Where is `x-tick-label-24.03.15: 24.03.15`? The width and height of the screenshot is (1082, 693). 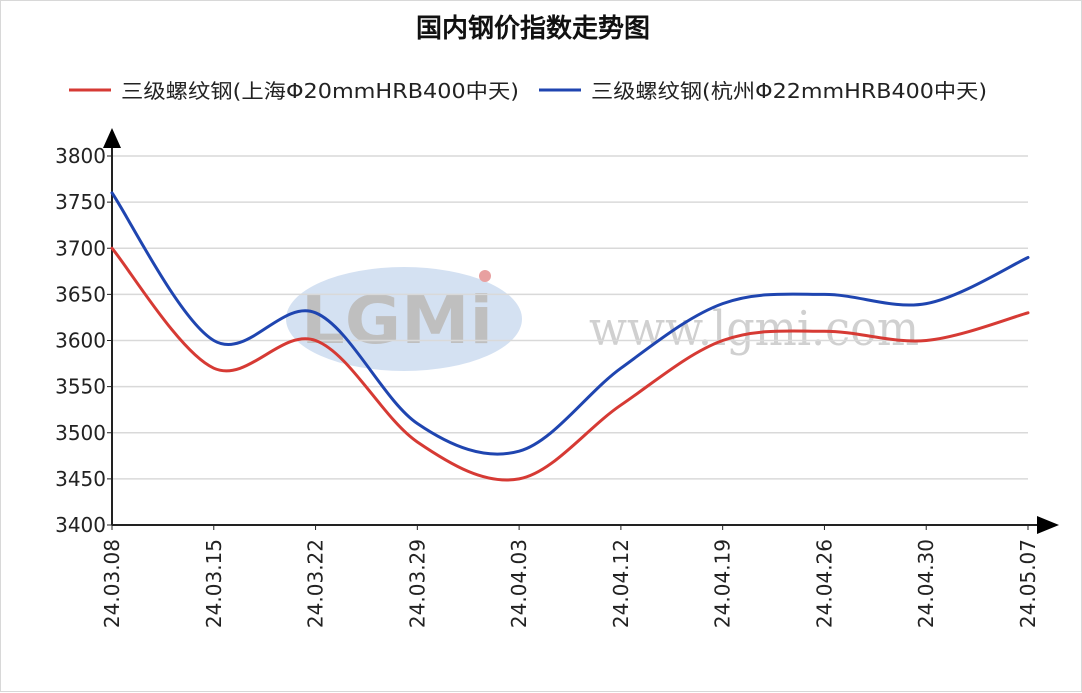
x-tick-label-24.03.15: 24.03.15 is located at coordinates (214, 583).